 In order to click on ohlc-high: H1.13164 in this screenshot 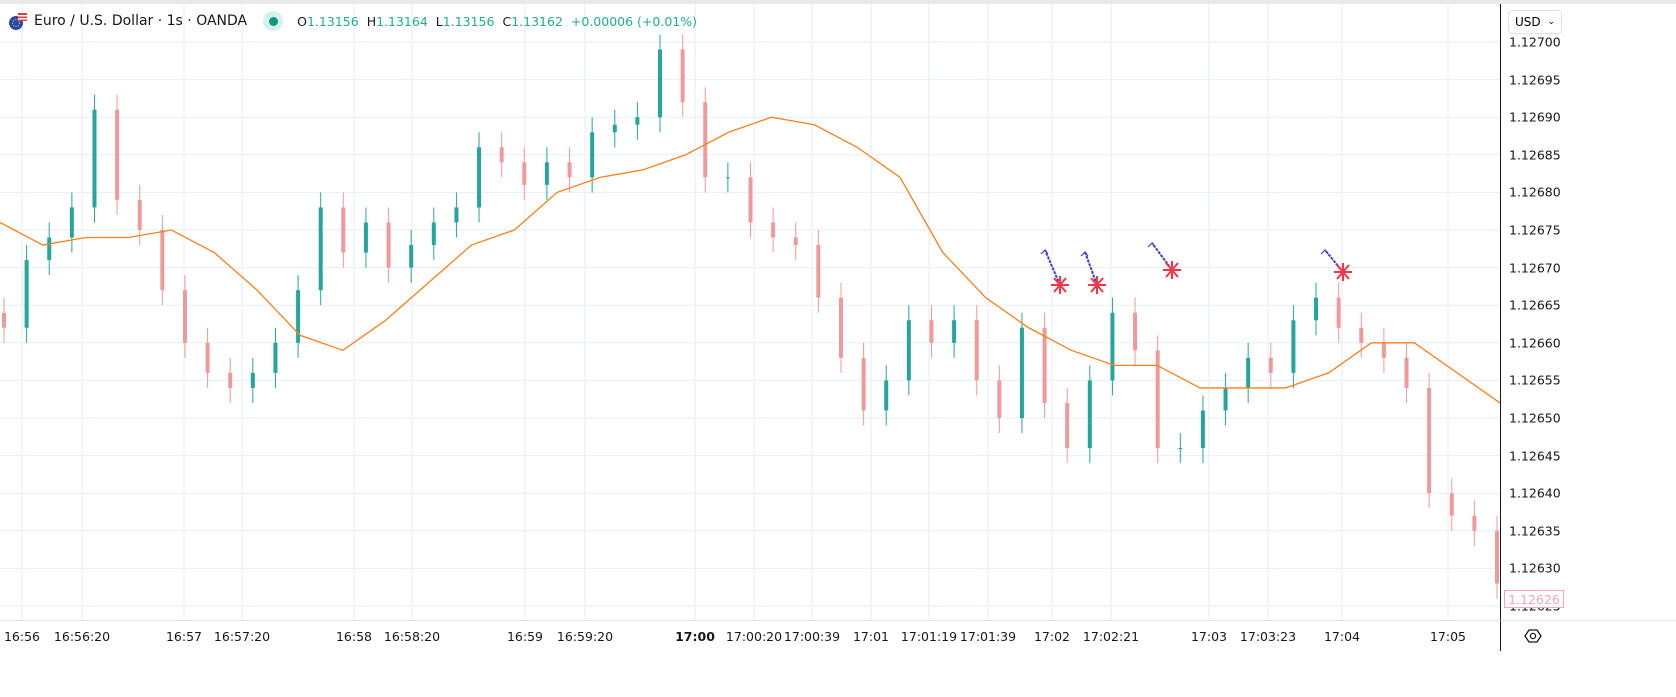, I will do `click(397, 21)`.